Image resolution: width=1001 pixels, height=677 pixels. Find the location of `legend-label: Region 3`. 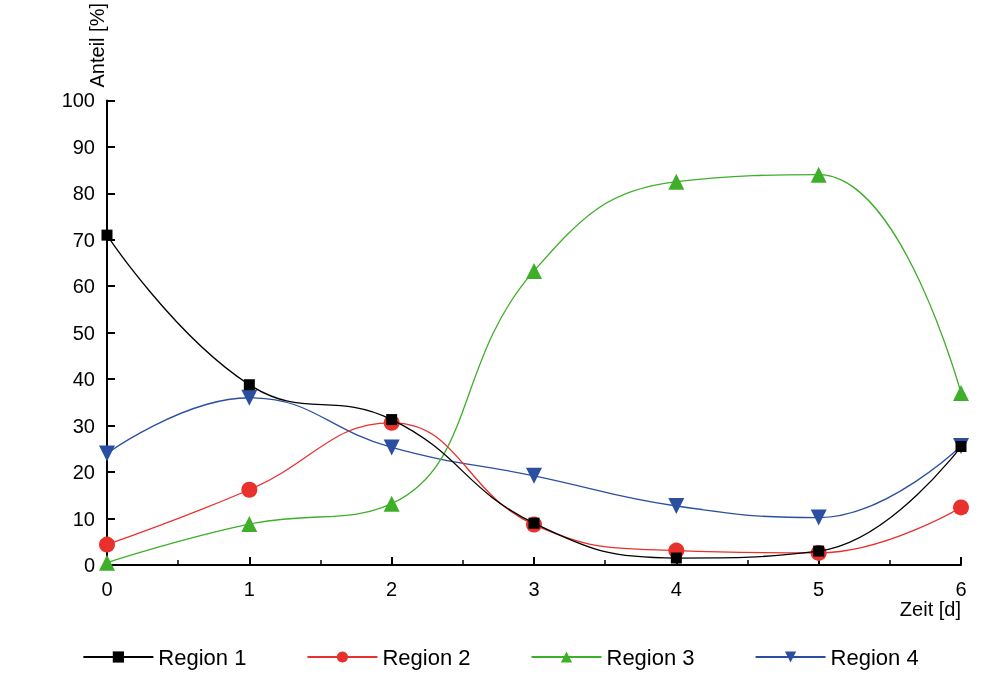

legend-label: Region 3 is located at coordinates (650, 657).